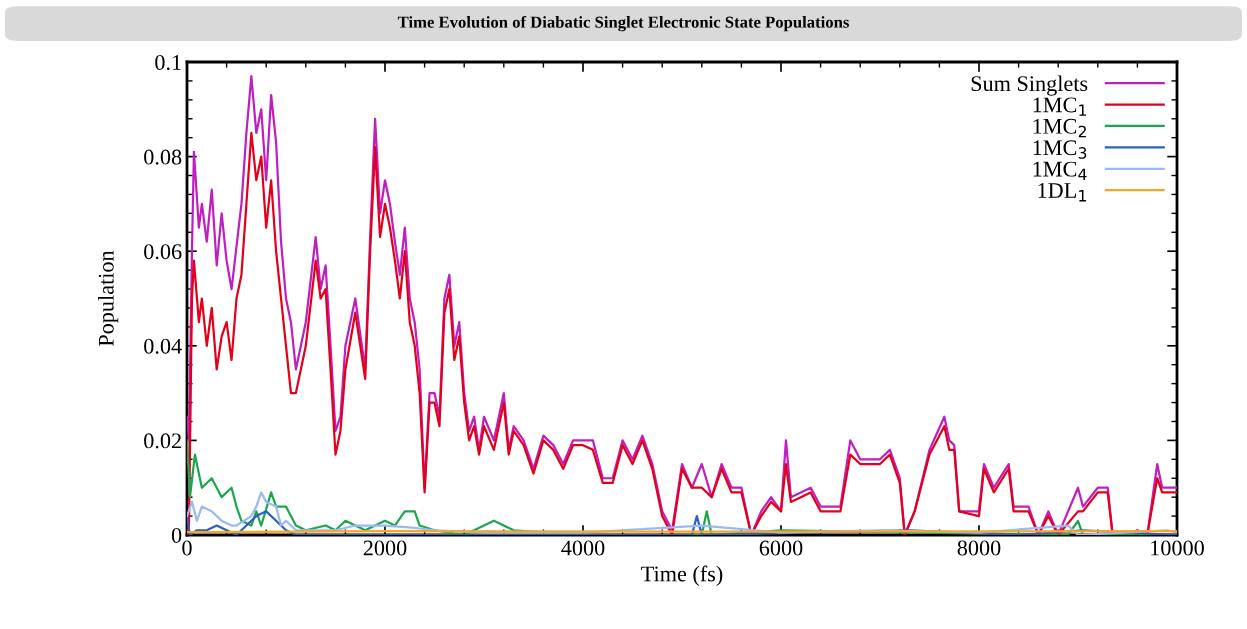 The image size is (1247, 629). Describe the element at coordinates (979, 548) in the screenshot. I see `x-tick-label: 8000` at that location.